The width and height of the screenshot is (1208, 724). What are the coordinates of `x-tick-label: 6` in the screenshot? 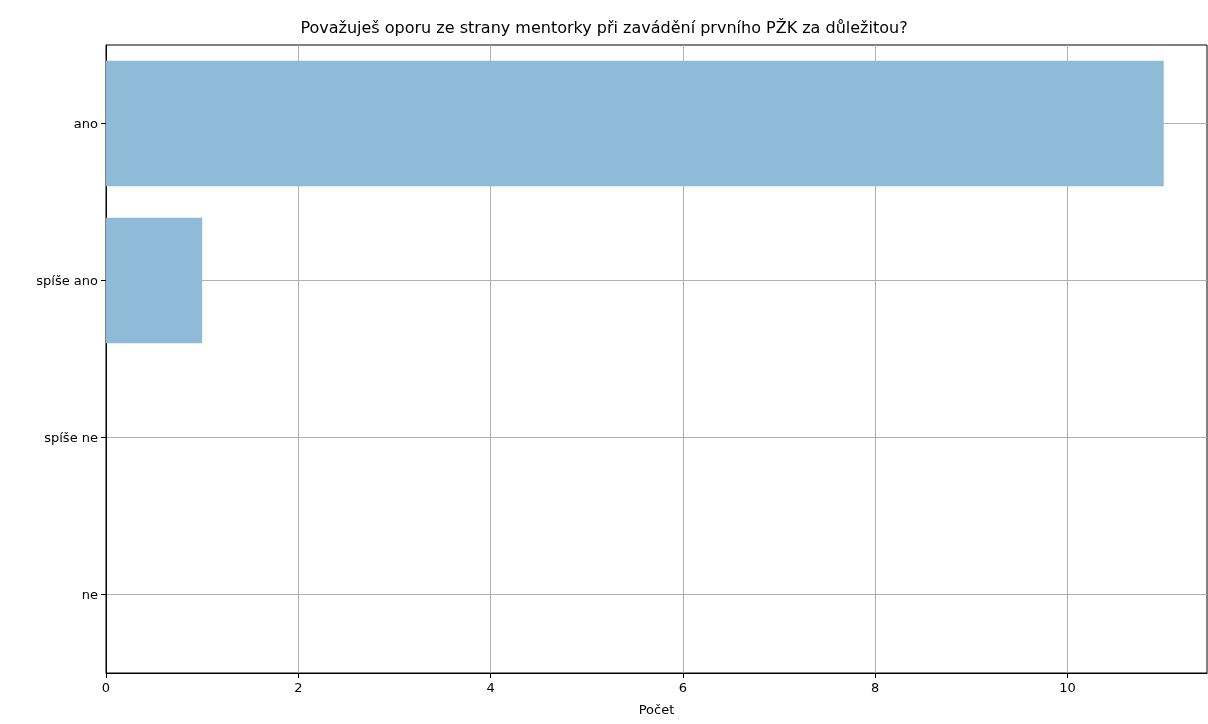 It's located at (683, 687).